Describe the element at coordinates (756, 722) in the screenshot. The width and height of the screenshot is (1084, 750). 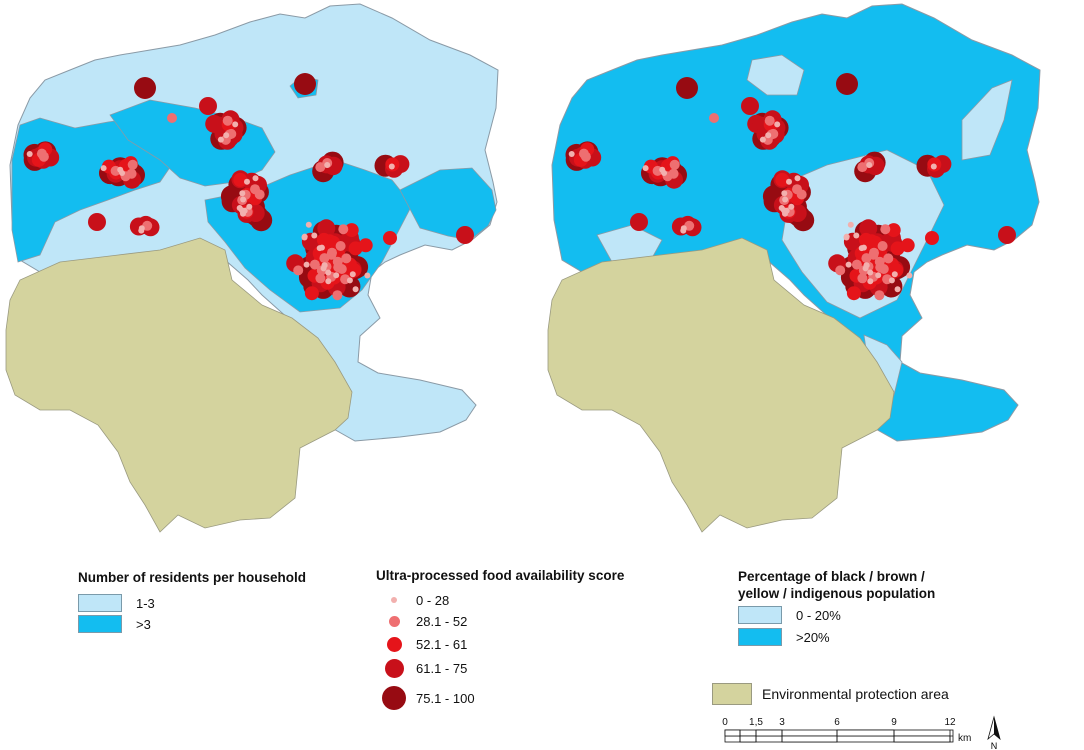
I see `scale-tick-1: 1,5` at that location.